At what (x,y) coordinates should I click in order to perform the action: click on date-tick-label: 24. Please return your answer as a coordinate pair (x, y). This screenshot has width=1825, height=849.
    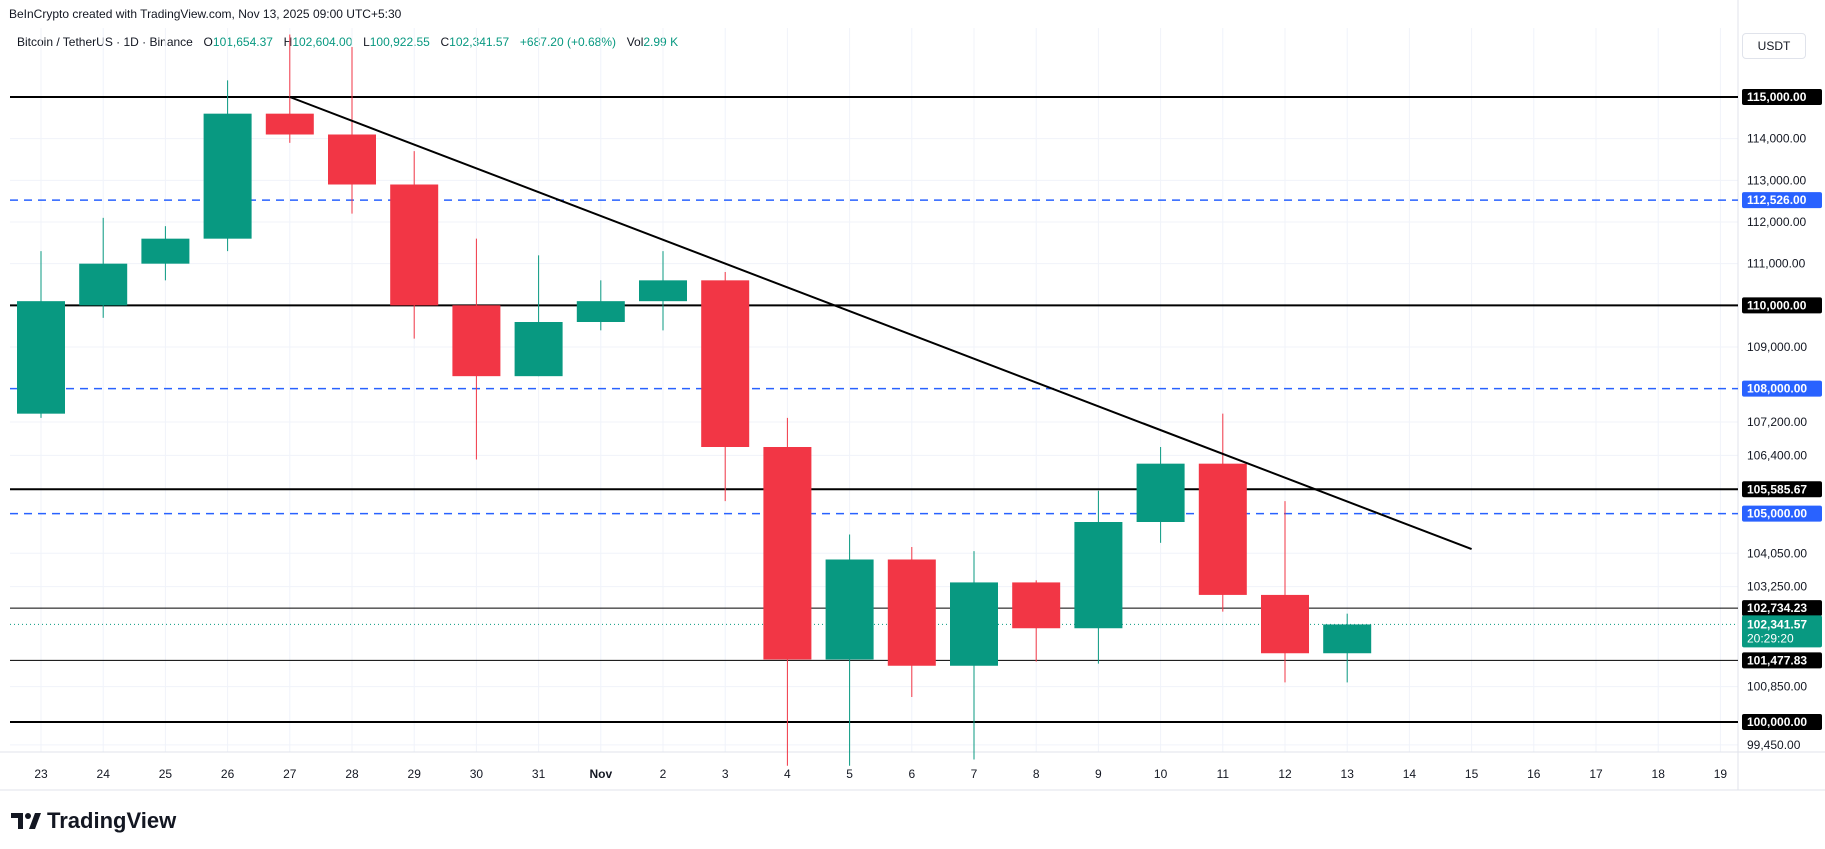
    Looking at the image, I should click on (104, 774).